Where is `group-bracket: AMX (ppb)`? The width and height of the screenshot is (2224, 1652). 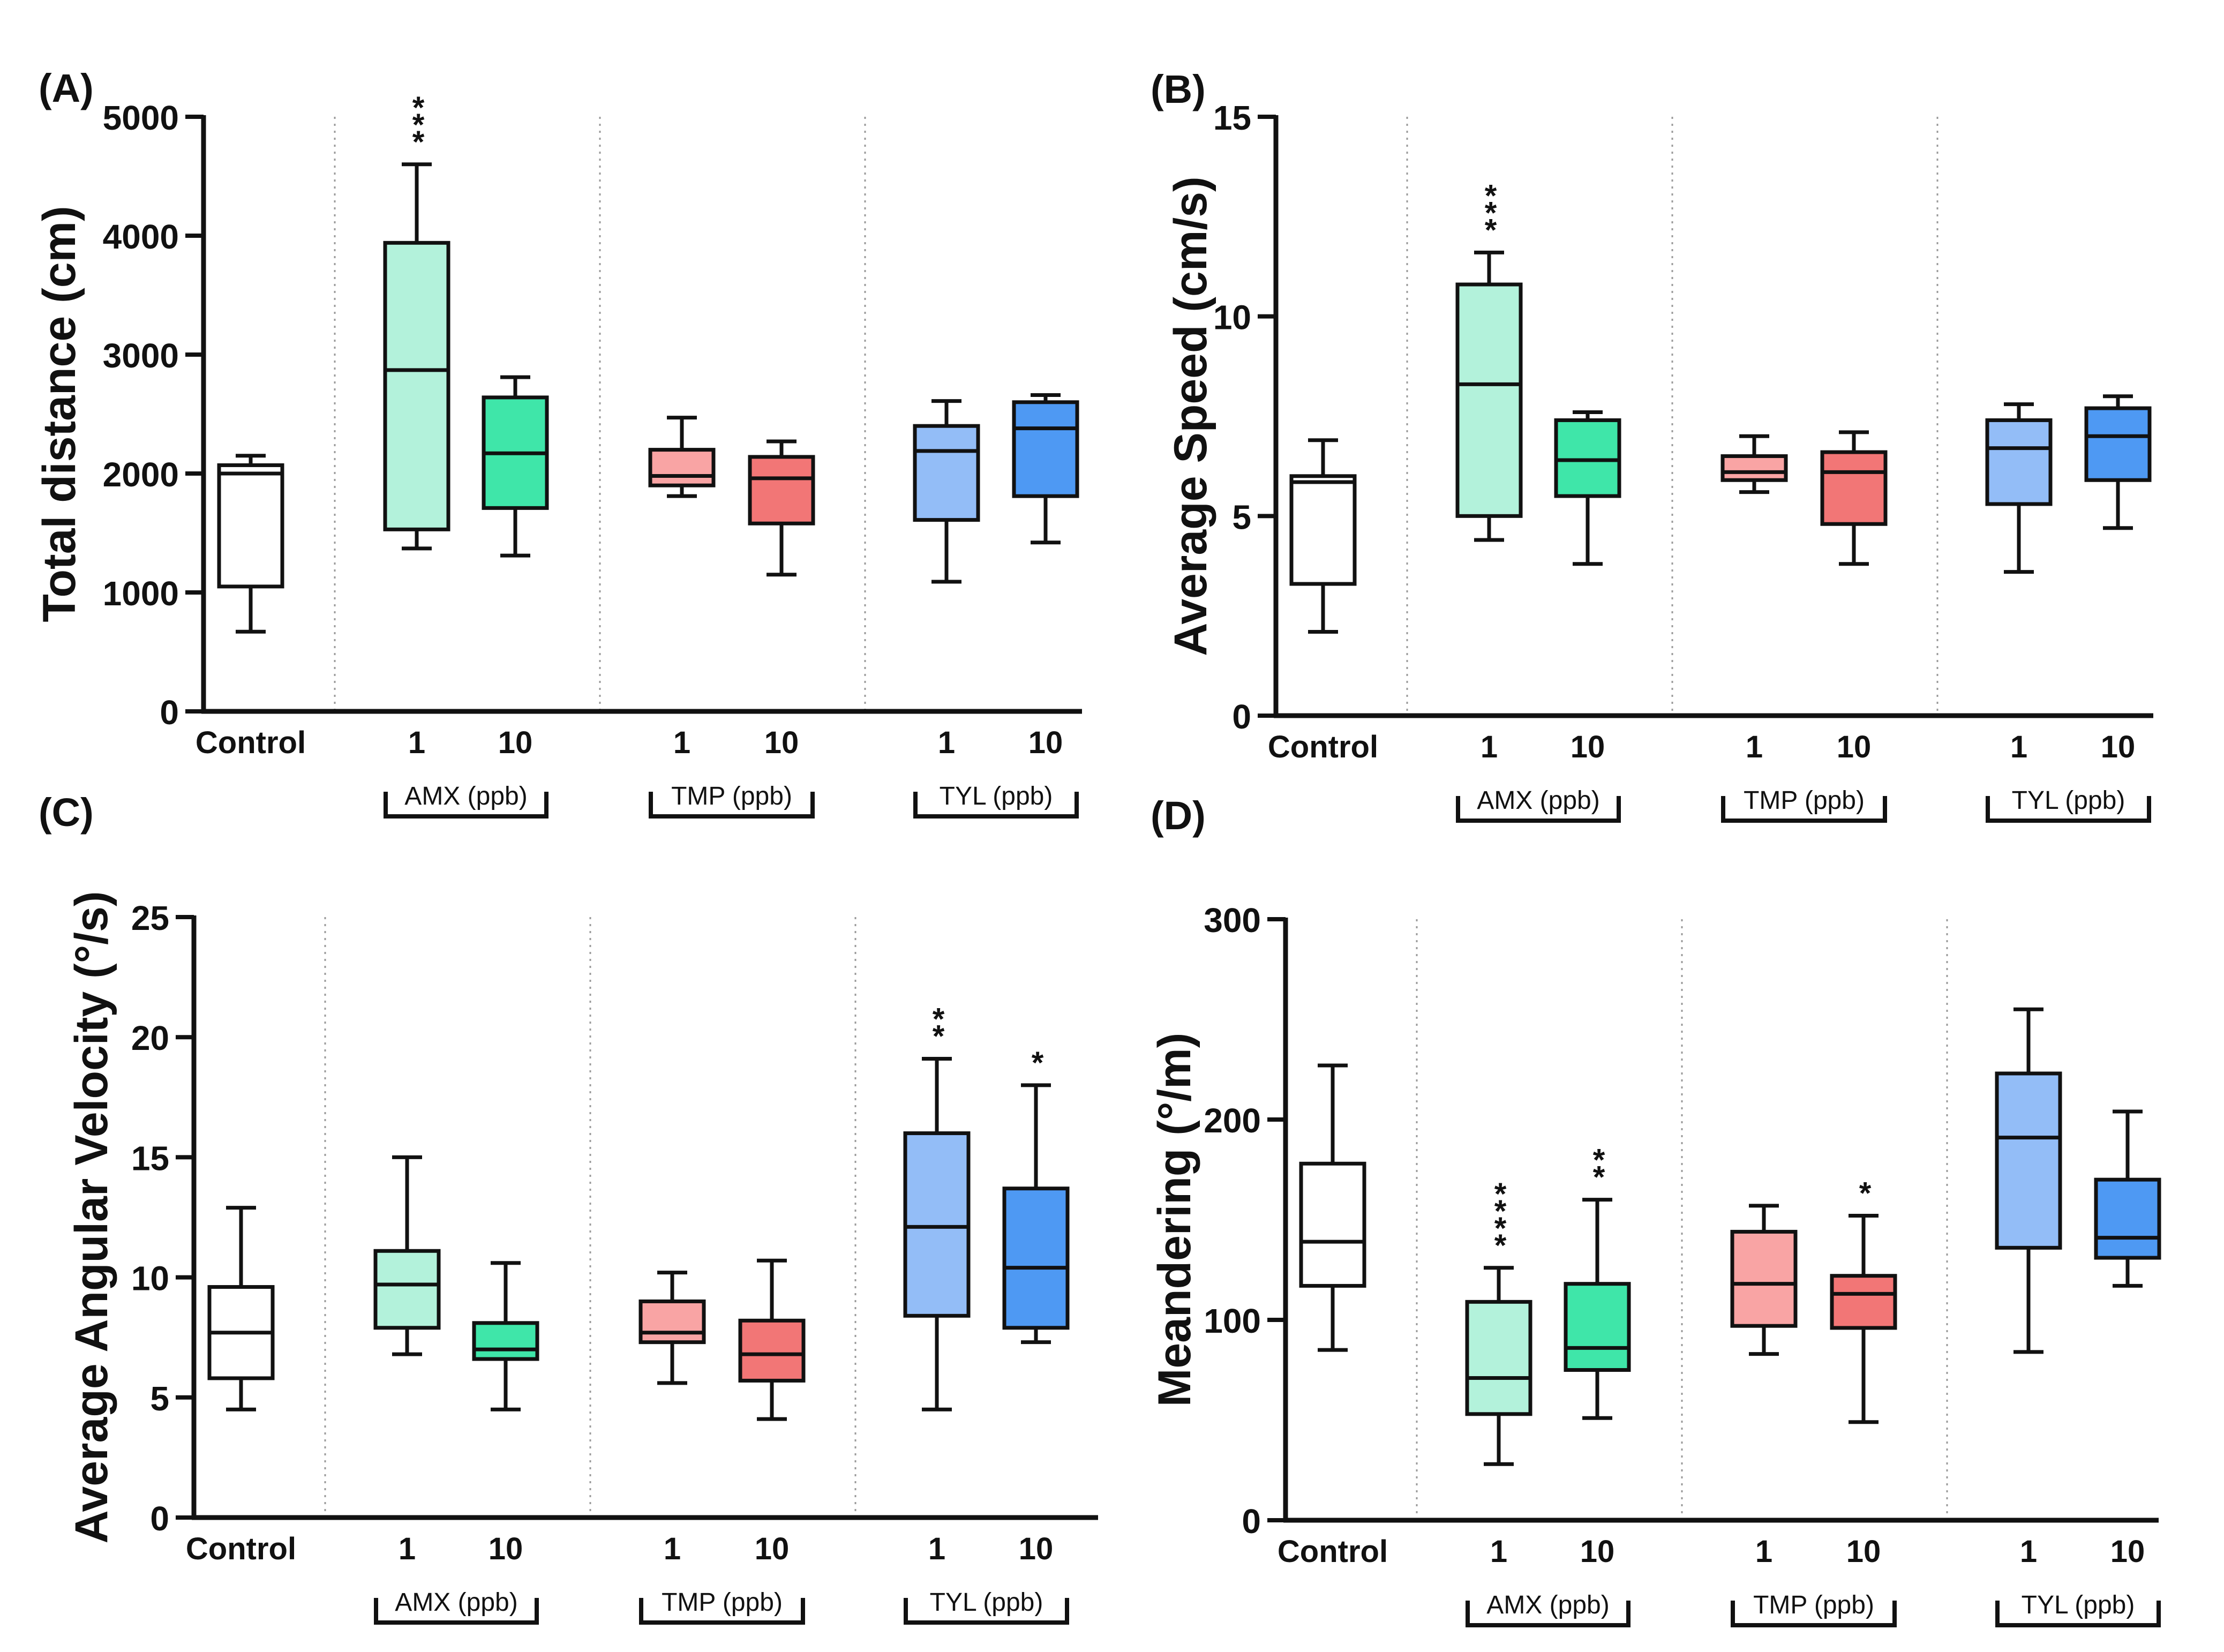 group-bracket: AMX (ppb) is located at coordinates (456, 1606).